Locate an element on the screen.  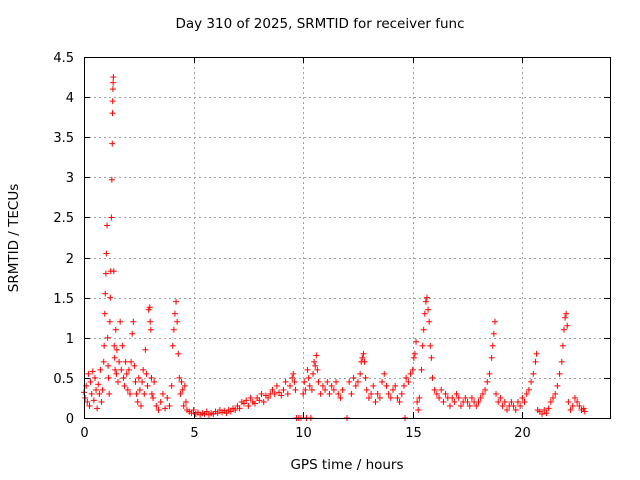
x-tick-label: 0 is located at coordinates (84, 433).